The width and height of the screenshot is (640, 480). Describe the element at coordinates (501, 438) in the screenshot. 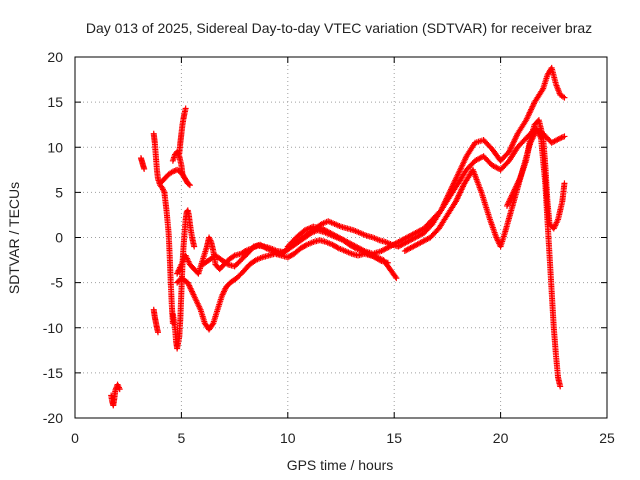

I see `x-tick-label: 20` at that location.